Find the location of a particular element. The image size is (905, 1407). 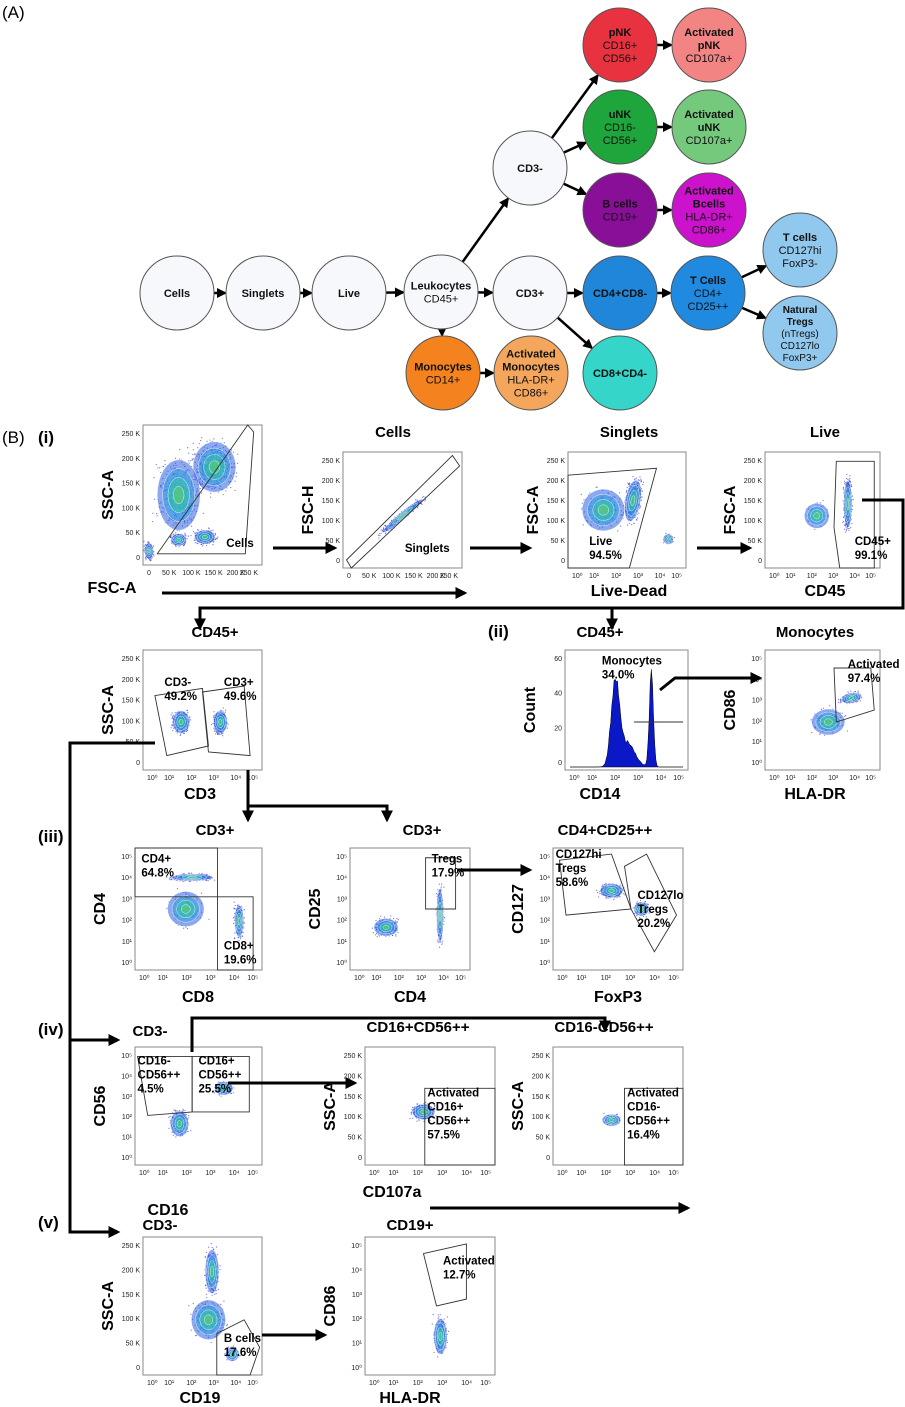

plot-title: CD45+ is located at coordinates (599, 632).